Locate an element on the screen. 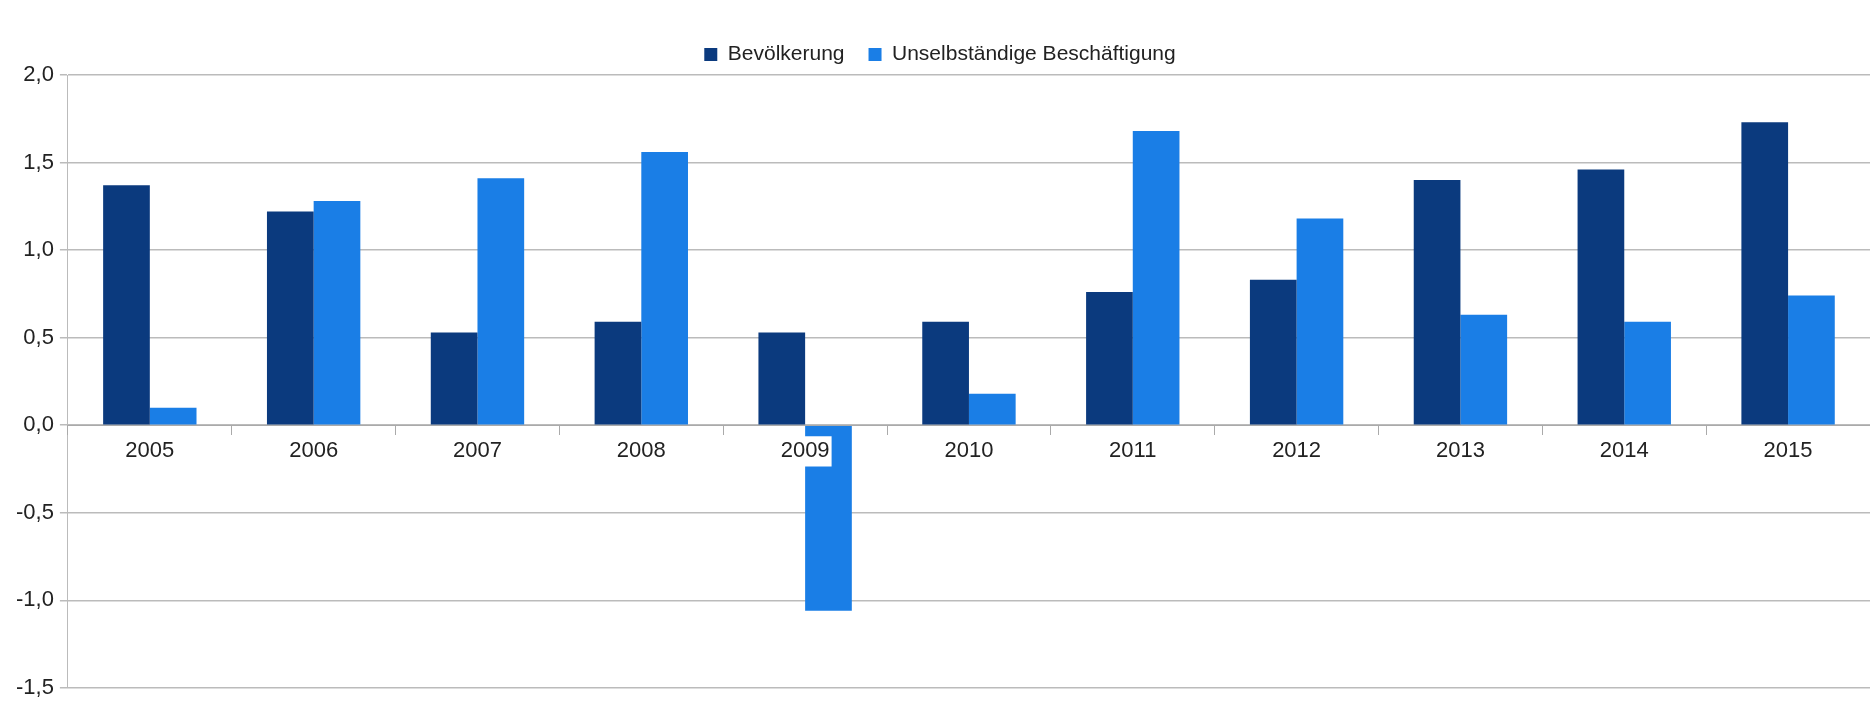 This screenshot has width=1870, height=707. x-tick-label: 2011 is located at coordinates (1133, 450).